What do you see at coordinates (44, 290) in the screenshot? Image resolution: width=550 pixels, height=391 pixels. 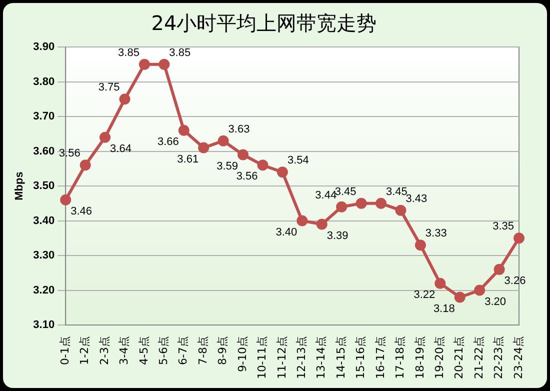 I see `y-tick-label: 3.20` at bounding box center [44, 290].